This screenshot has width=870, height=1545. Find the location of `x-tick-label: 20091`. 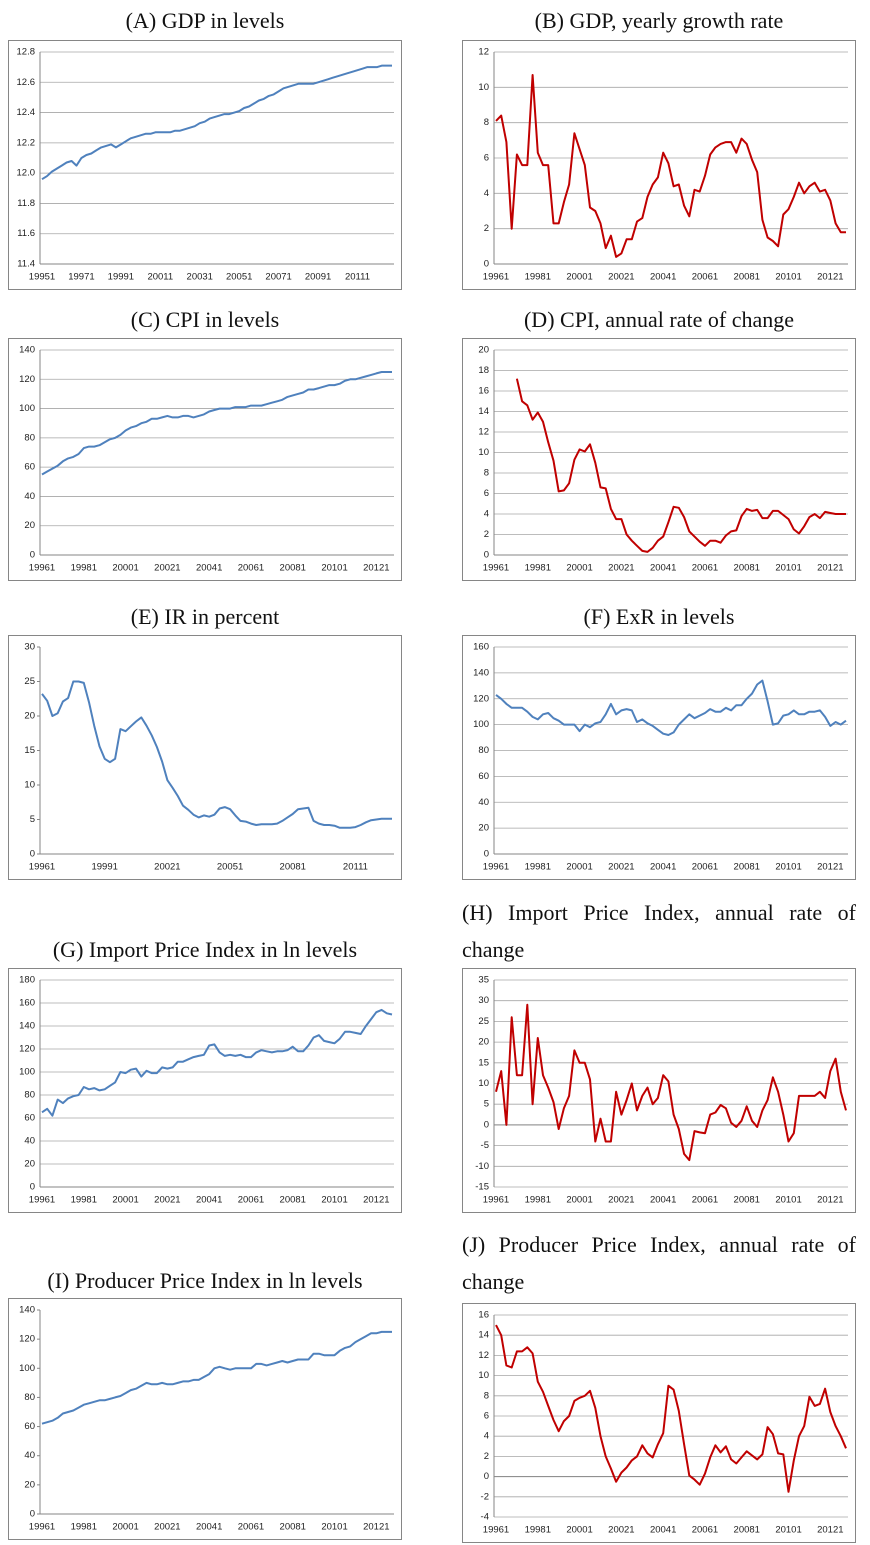

x-tick-label: 20091 is located at coordinates (318, 277).